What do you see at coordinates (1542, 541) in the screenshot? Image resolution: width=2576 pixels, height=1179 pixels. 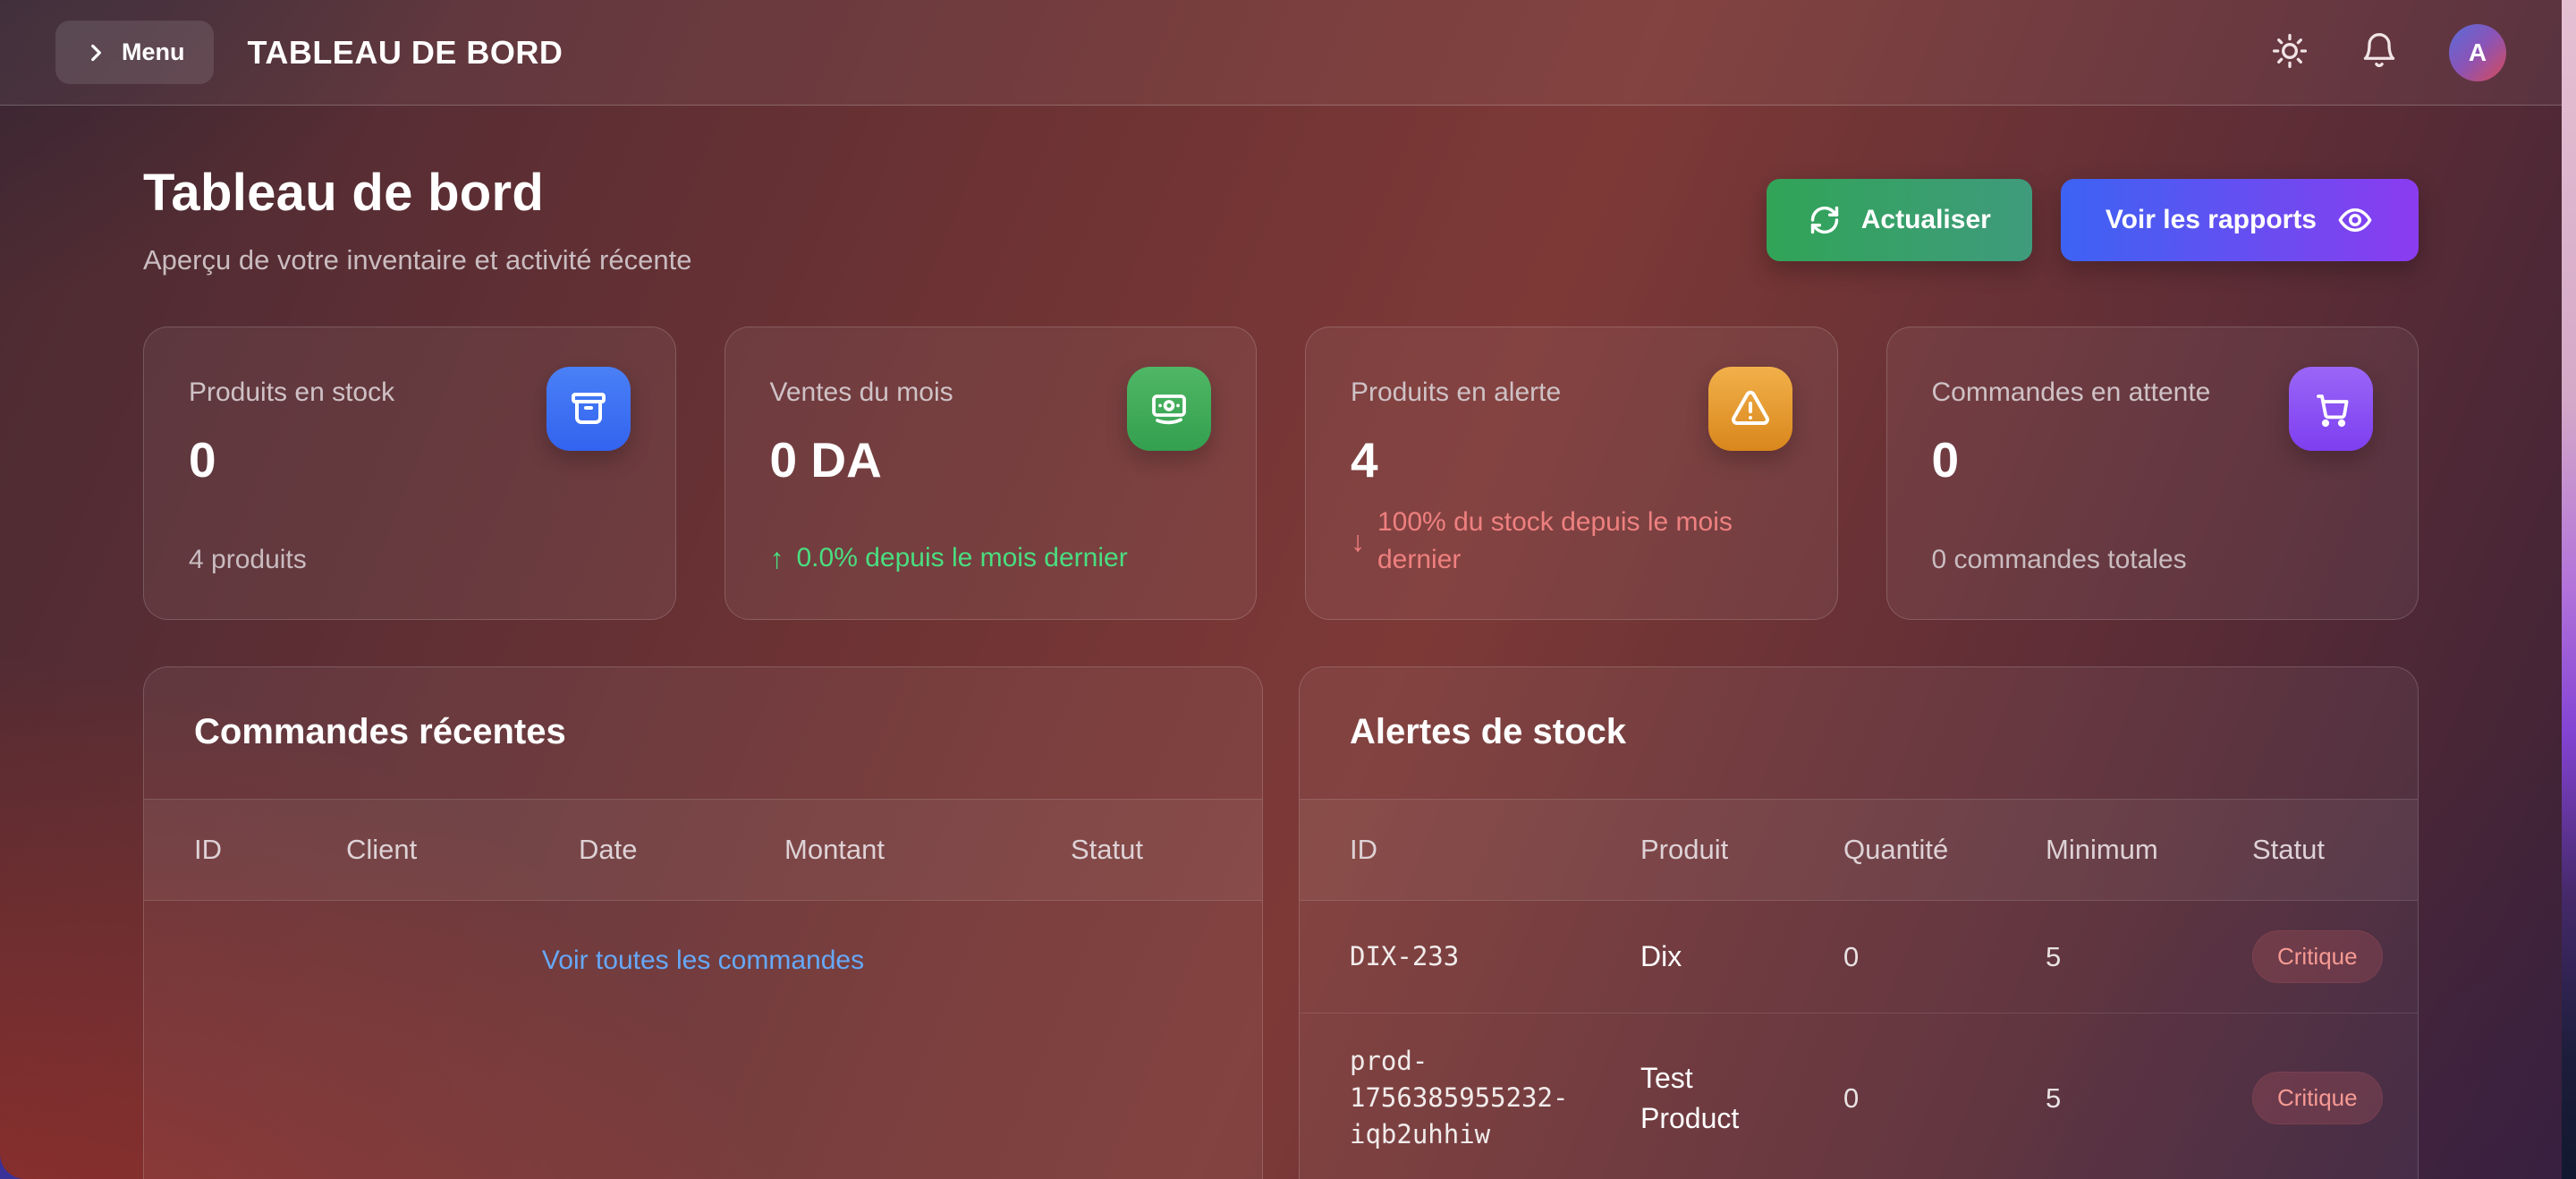 I see `stat-trend-down: ↓ 100% du stock depuis le mois dernier` at bounding box center [1542, 541].